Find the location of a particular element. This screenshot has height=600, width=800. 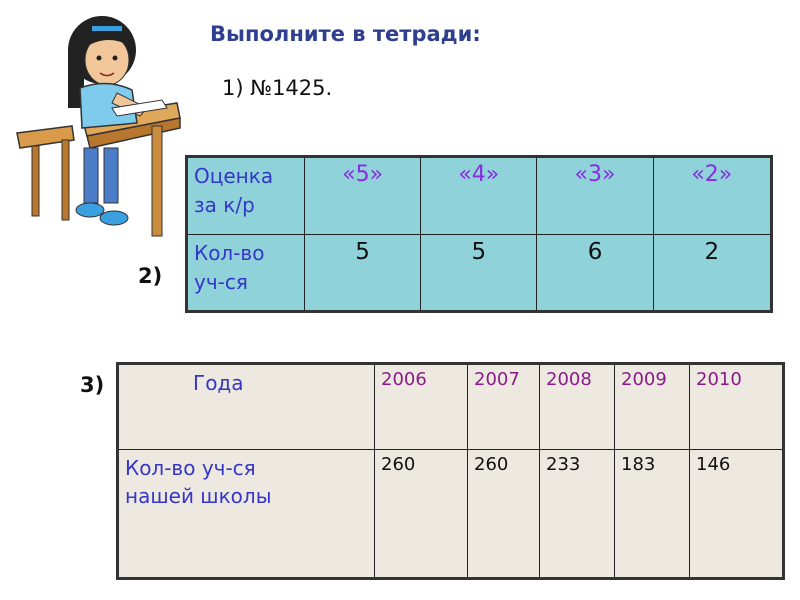

grade-cell: «3» is located at coordinates (595, 195).